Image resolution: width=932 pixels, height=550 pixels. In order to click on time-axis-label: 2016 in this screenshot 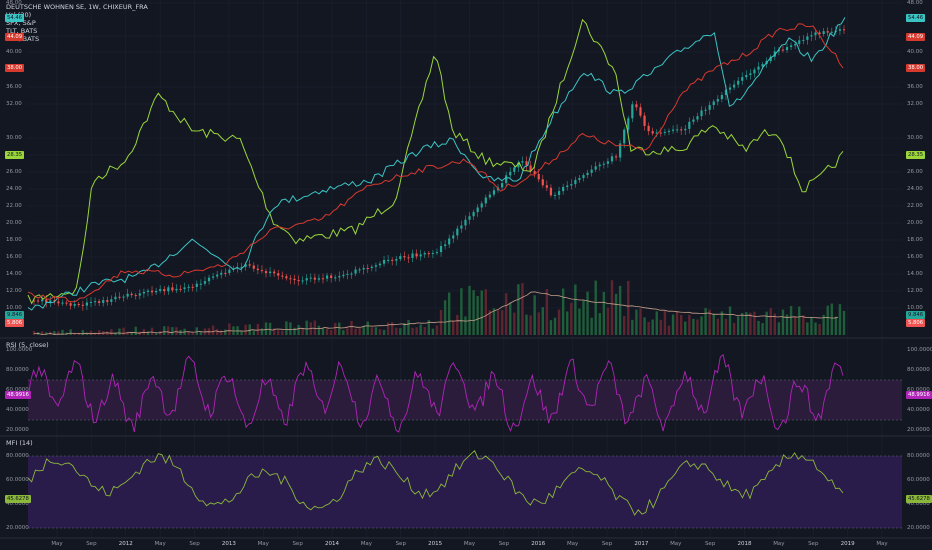, I will do `click(538, 544)`.